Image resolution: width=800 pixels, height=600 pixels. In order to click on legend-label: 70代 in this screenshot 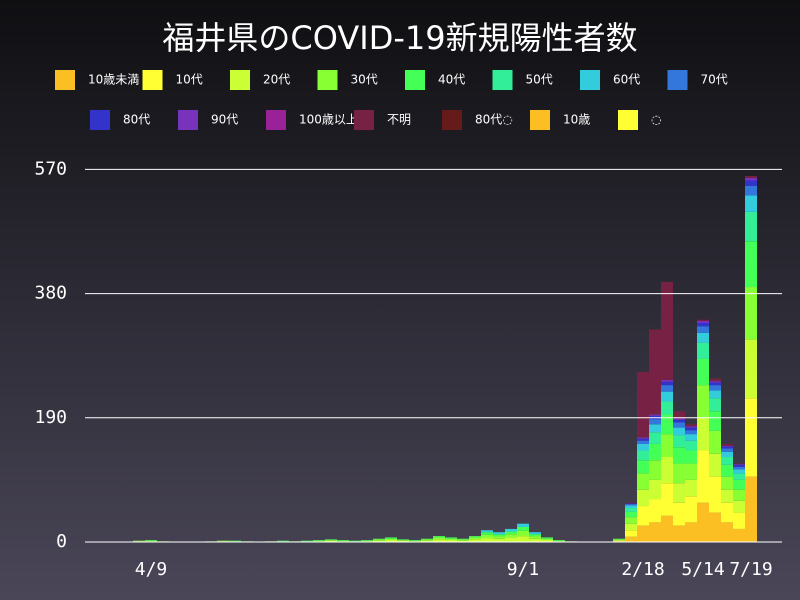, I will do `click(714, 80)`.